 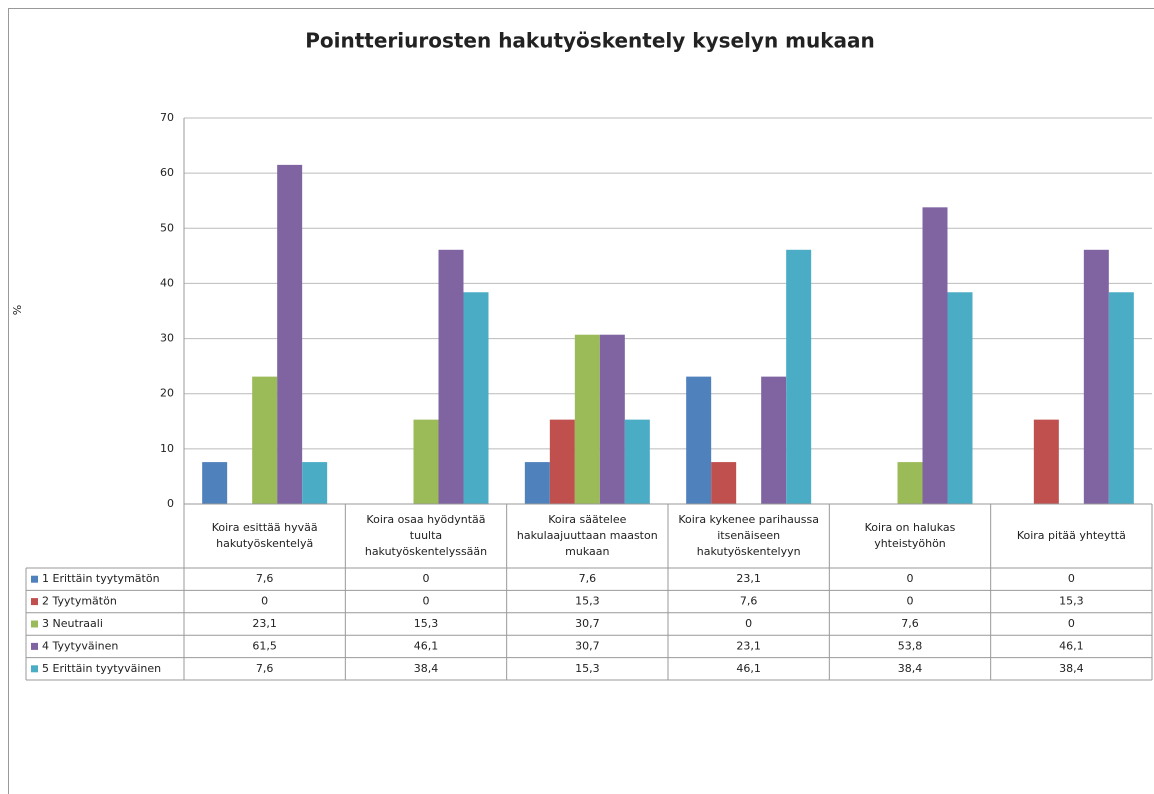 What do you see at coordinates (167, 172) in the screenshot?
I see `y-tick-label: 60` at bounding box center [167, 172].